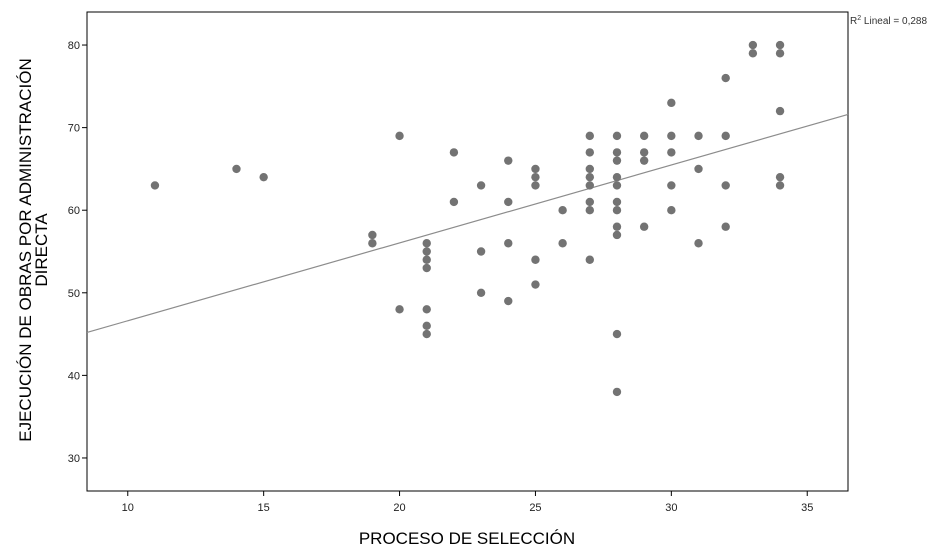  Describe the element at coordinates (807, 508) in the screenshot. I see `x-tick-label: 35` at that location.